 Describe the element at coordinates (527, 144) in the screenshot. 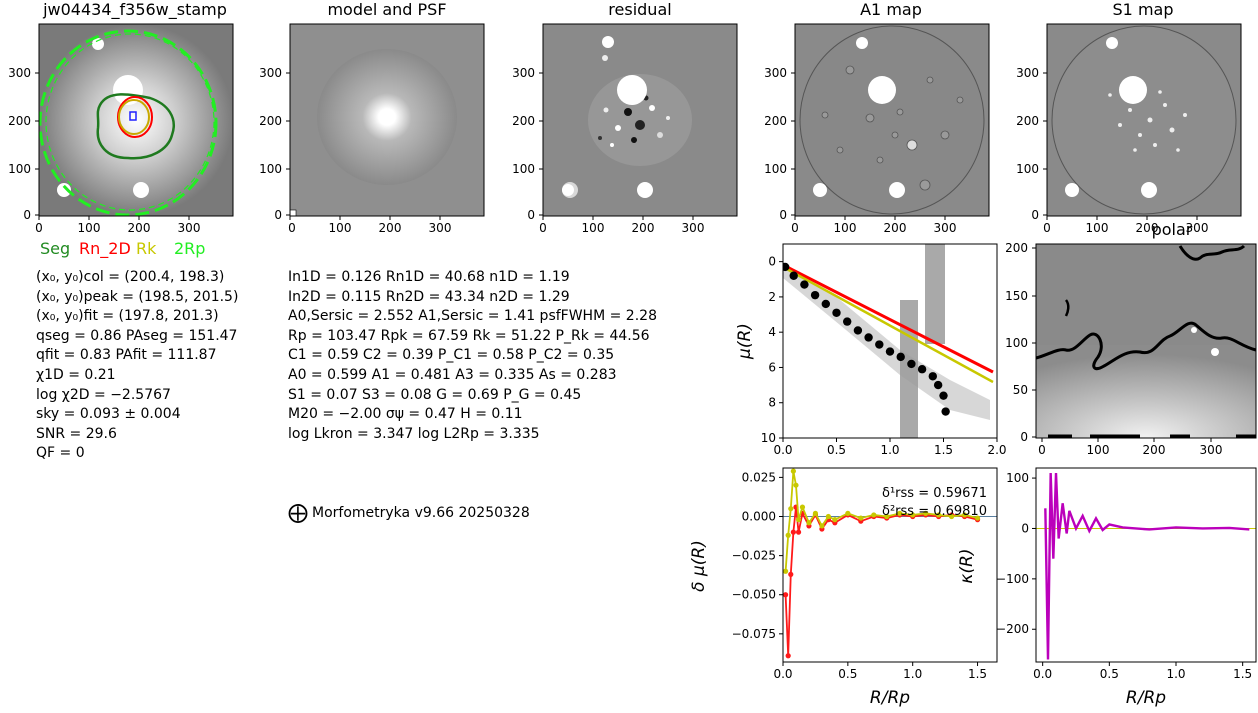

I see `residual-y-ticks: 0 100 200 300` at that location.